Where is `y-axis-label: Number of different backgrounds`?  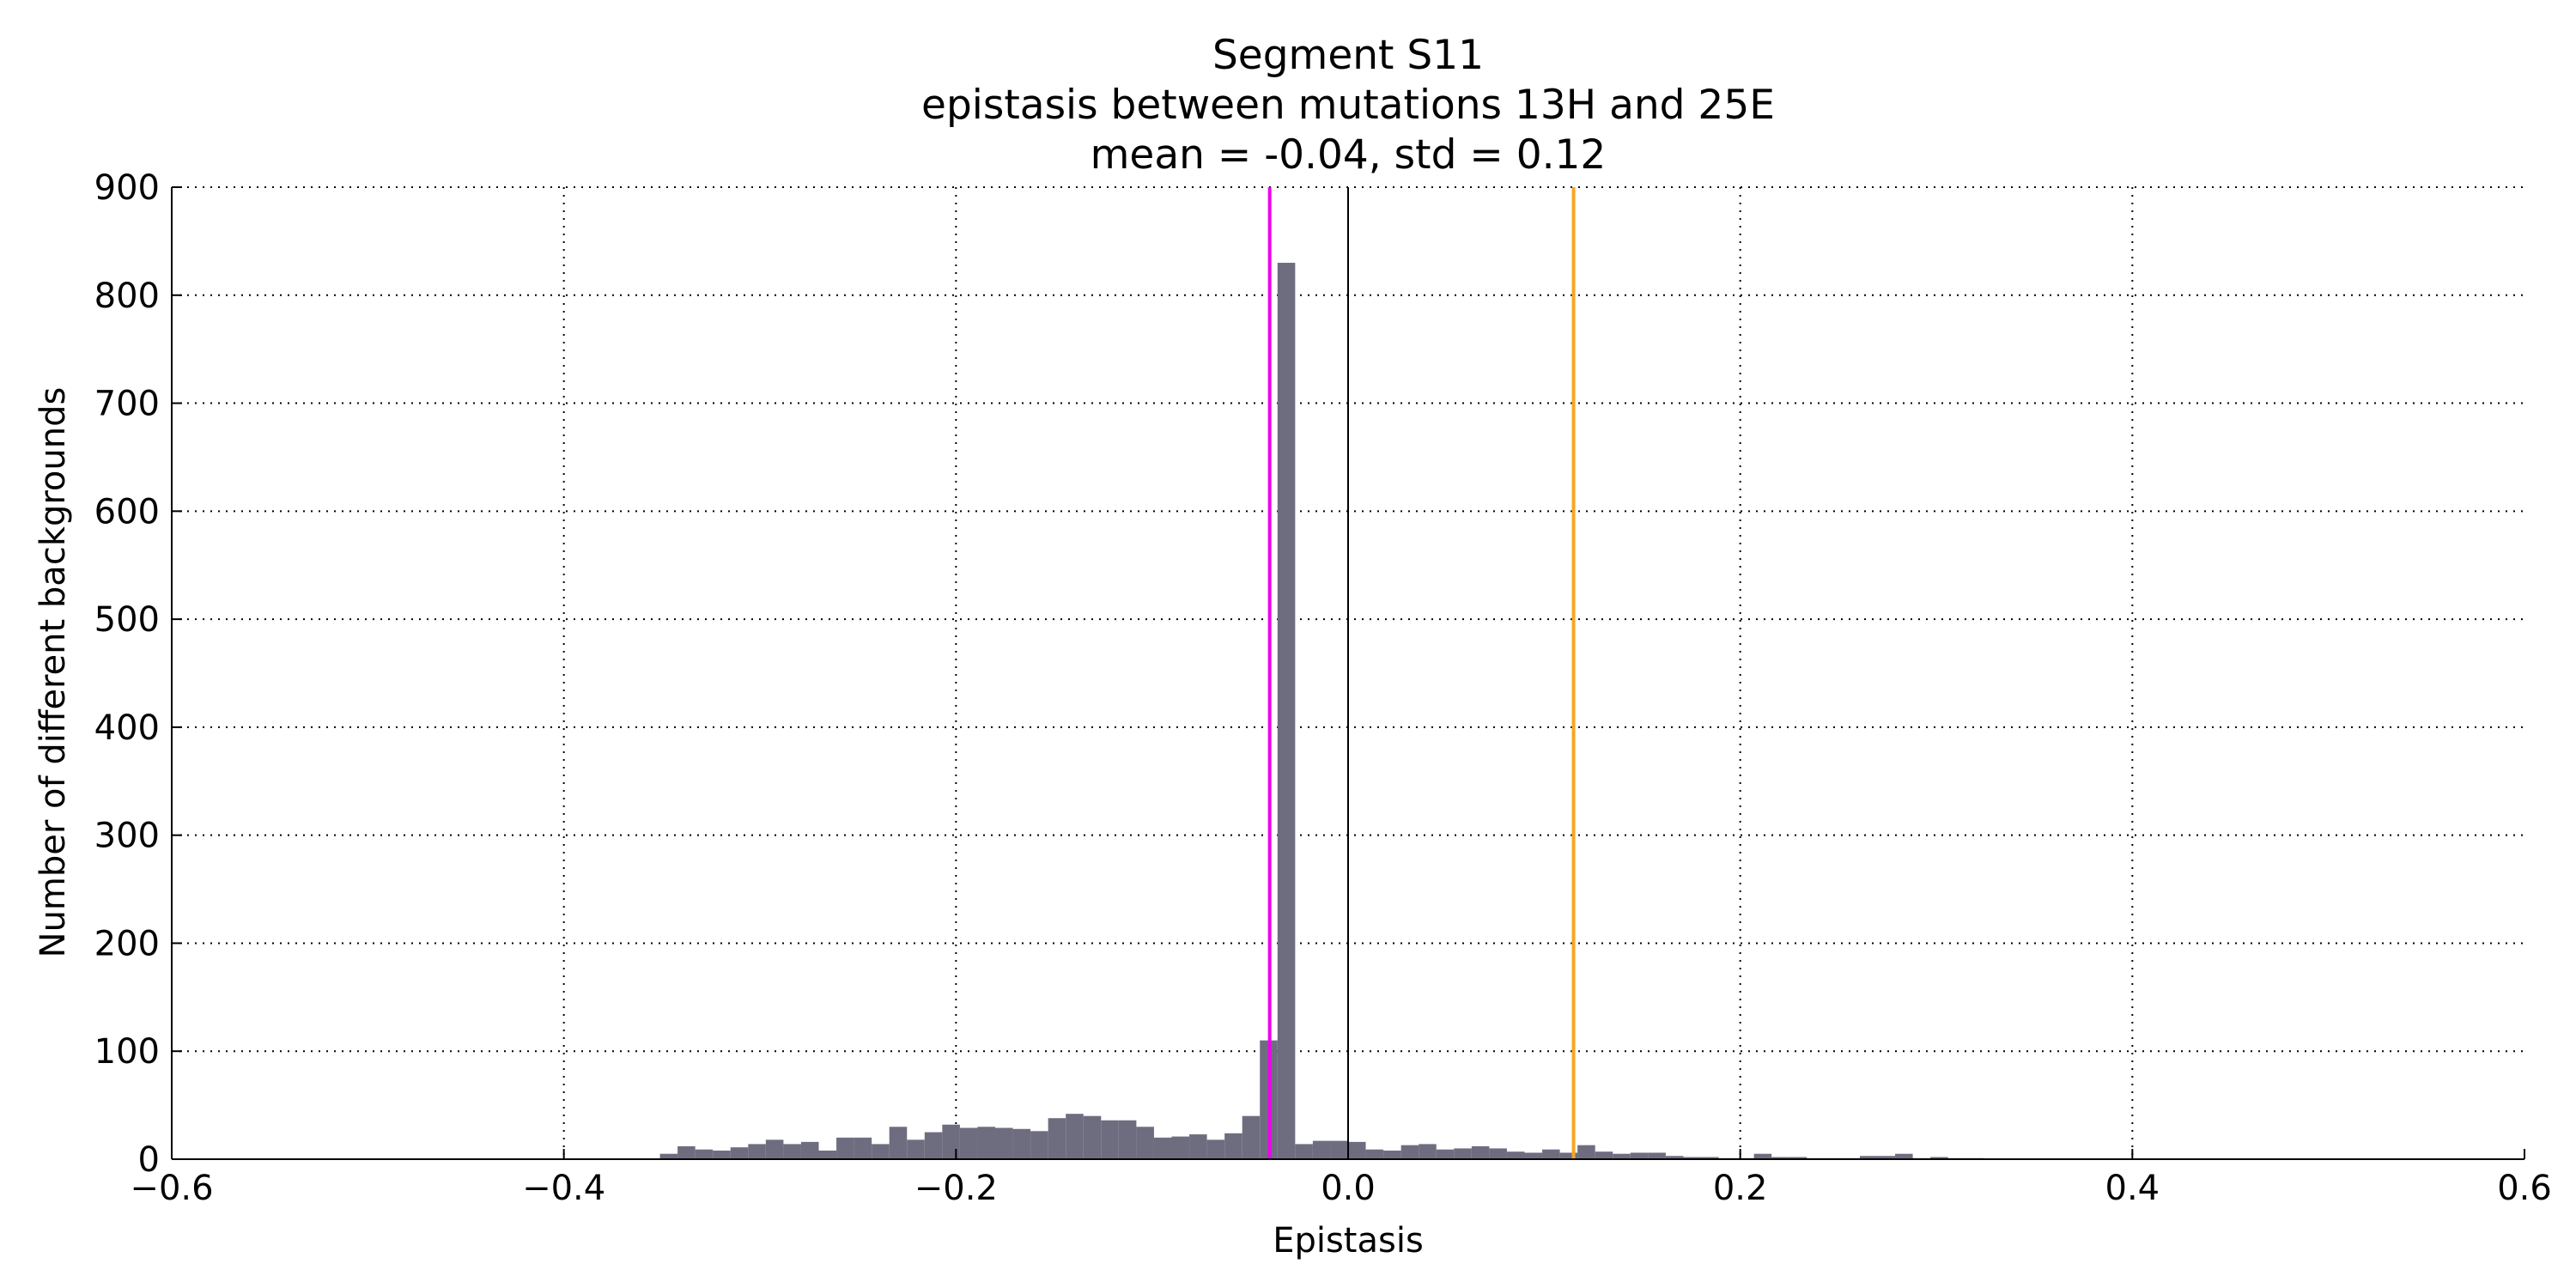
y-axis-label: Number of different backgrounds is located at coordinates (53, 672).